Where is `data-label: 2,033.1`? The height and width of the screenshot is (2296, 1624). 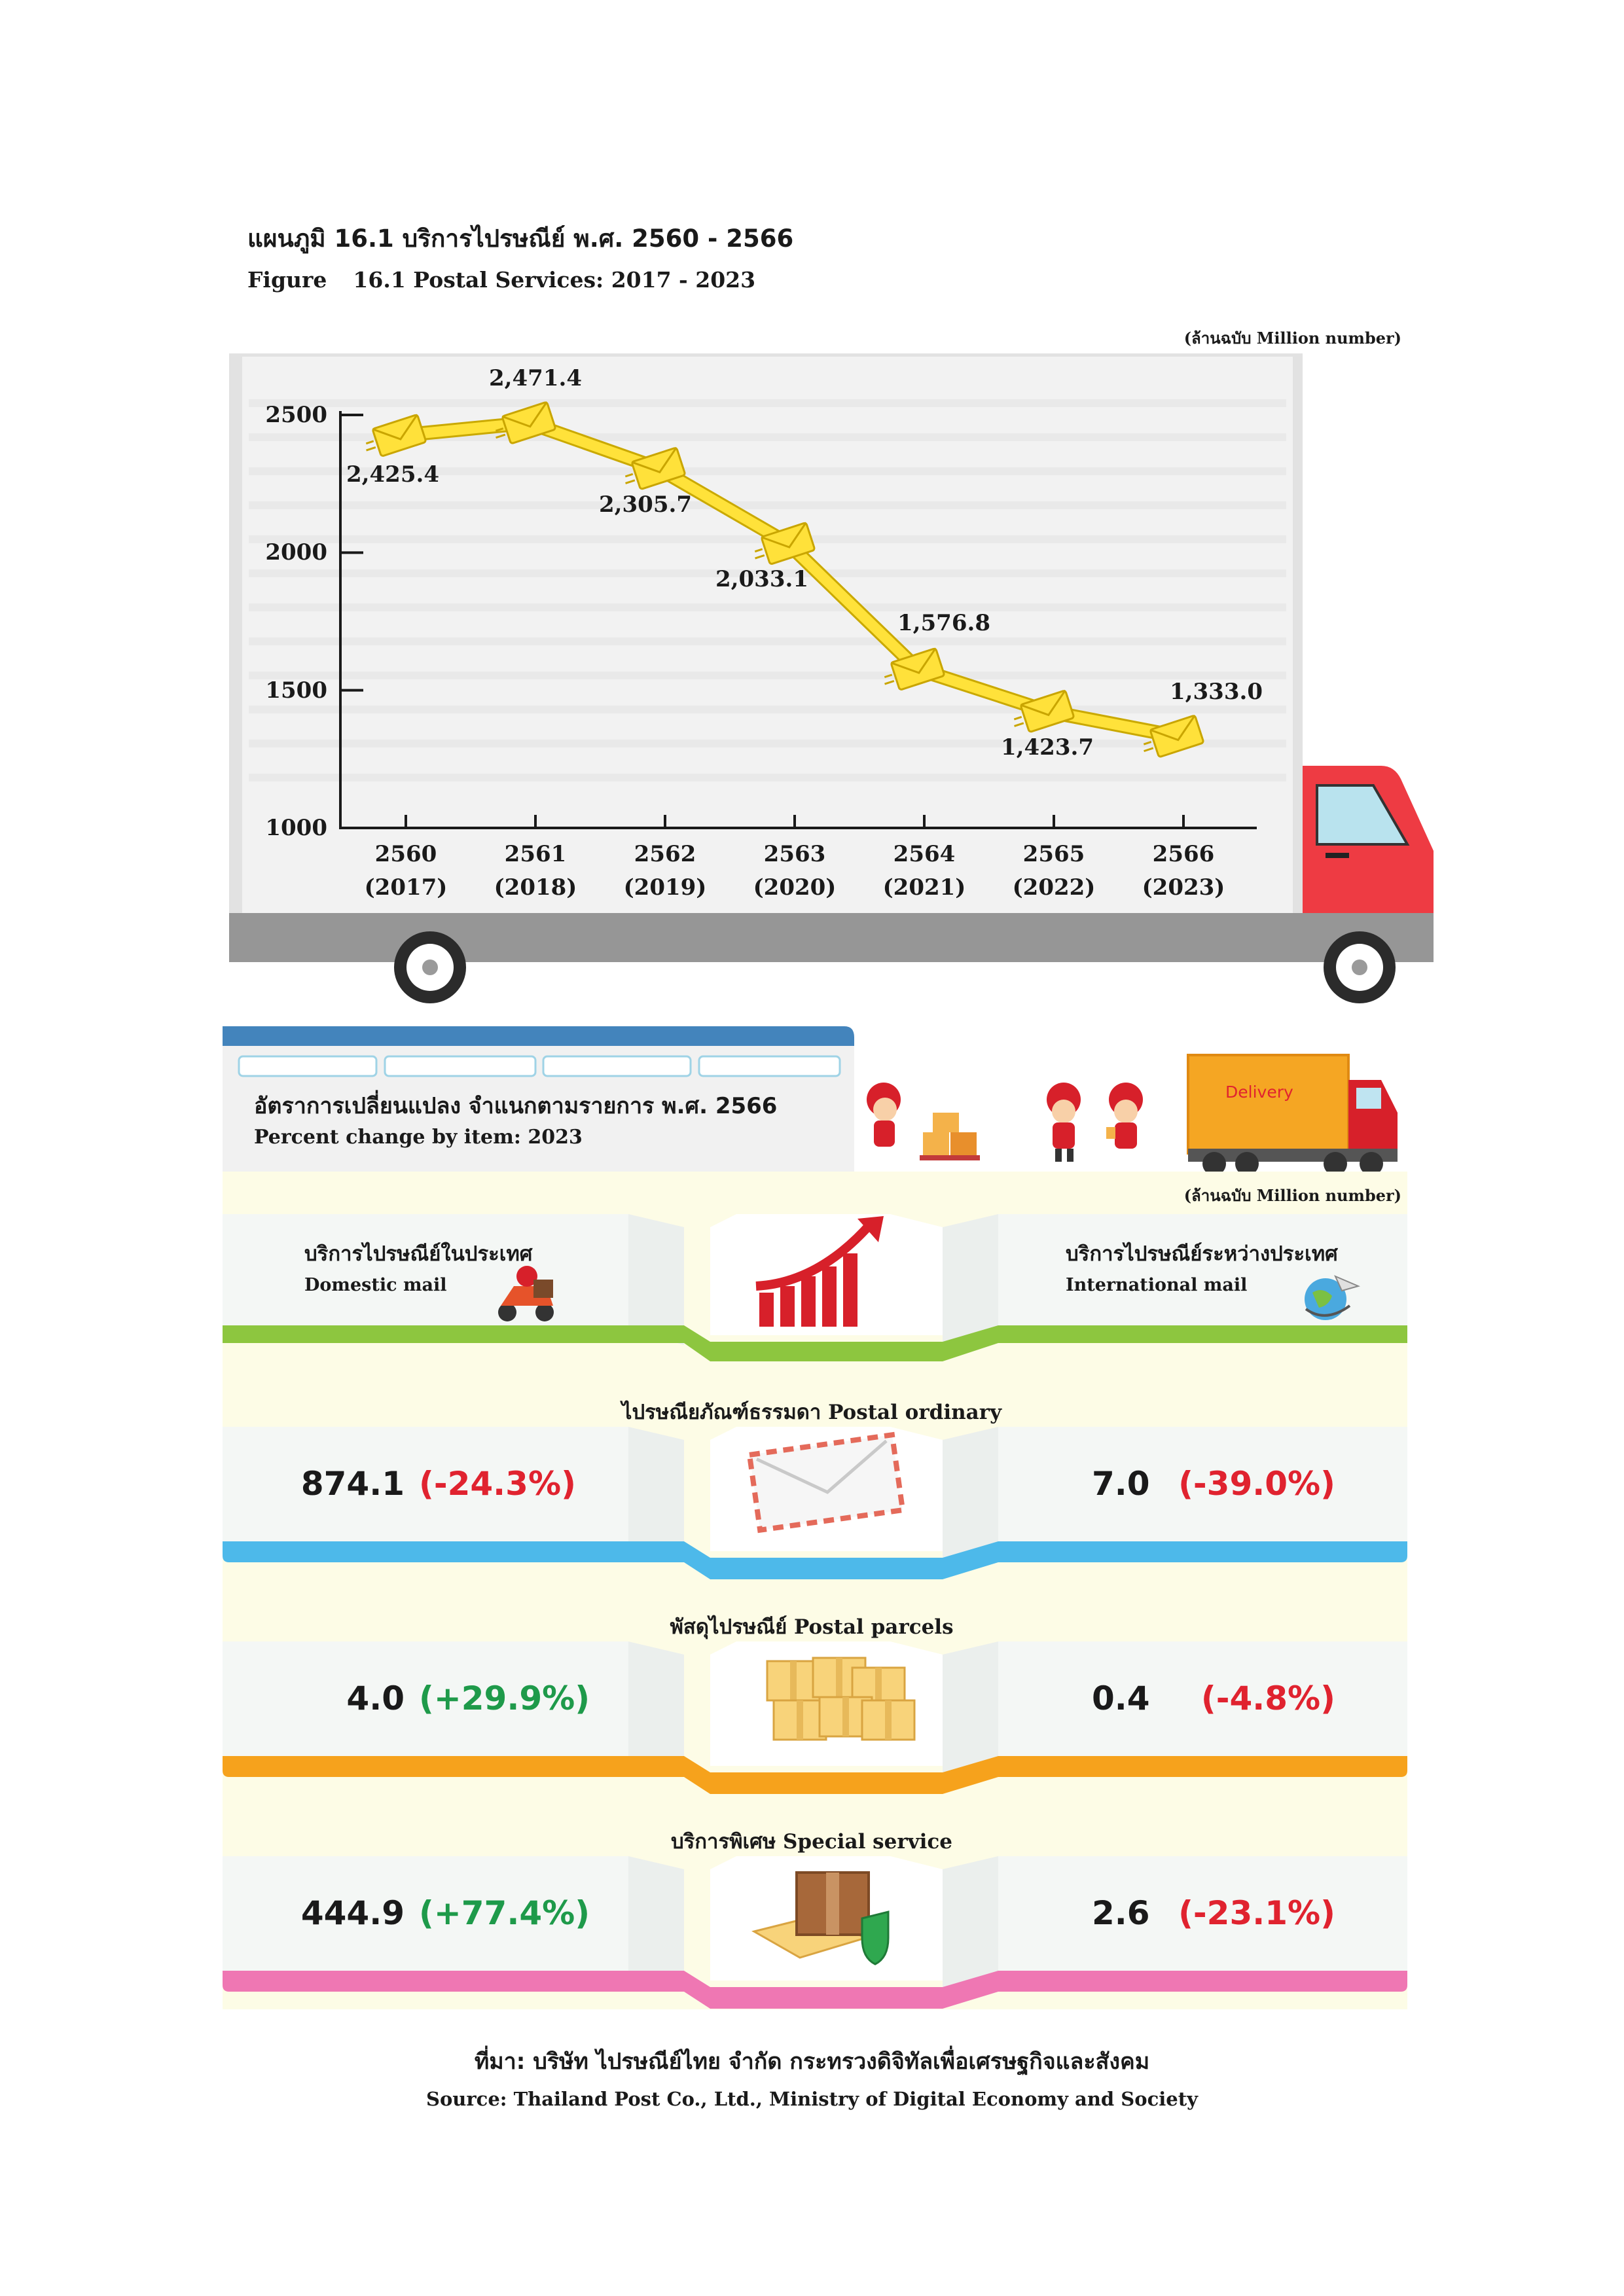 data-label: 2,033.1 is located at coordinates (761, 579).